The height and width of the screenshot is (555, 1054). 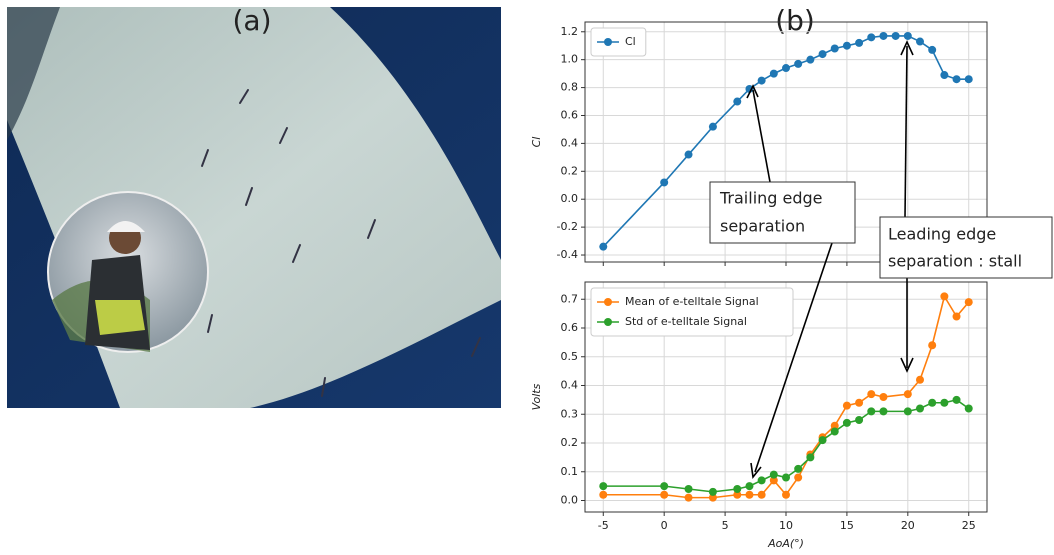 What do you see at coordinates (603, 525) in the screenshot?
I see `x-tick-label: -5` at bounding box center [603, 525].